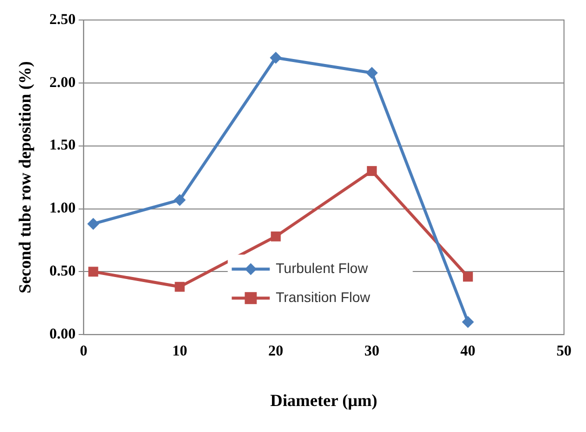 The height and width of the screenshot is (432, 586). Describe the element at coordinates (324, 400) in the screenshot. I see `x-axis-title: Diameter (μm)` at that location.